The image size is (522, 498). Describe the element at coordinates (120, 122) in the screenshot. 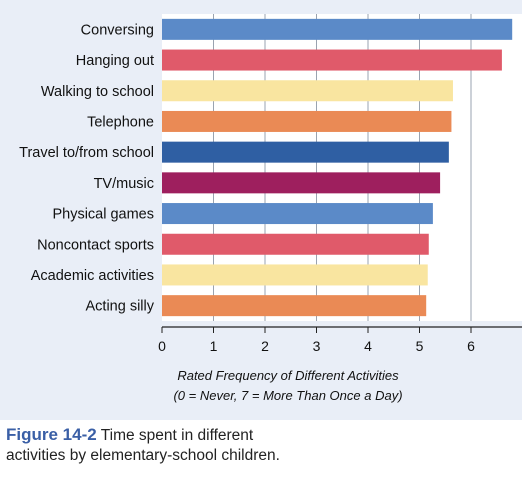

I see `category-label: Telephone` at that location.